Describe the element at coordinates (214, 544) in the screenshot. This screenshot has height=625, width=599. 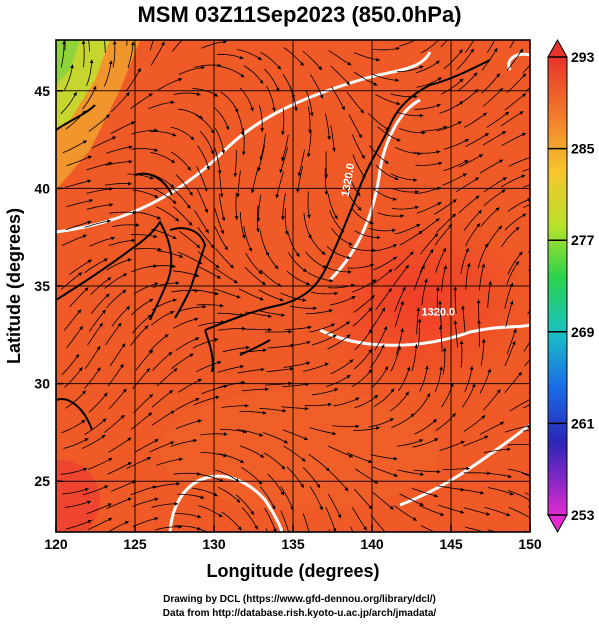
I see `x-tick-label: 130` at that location.